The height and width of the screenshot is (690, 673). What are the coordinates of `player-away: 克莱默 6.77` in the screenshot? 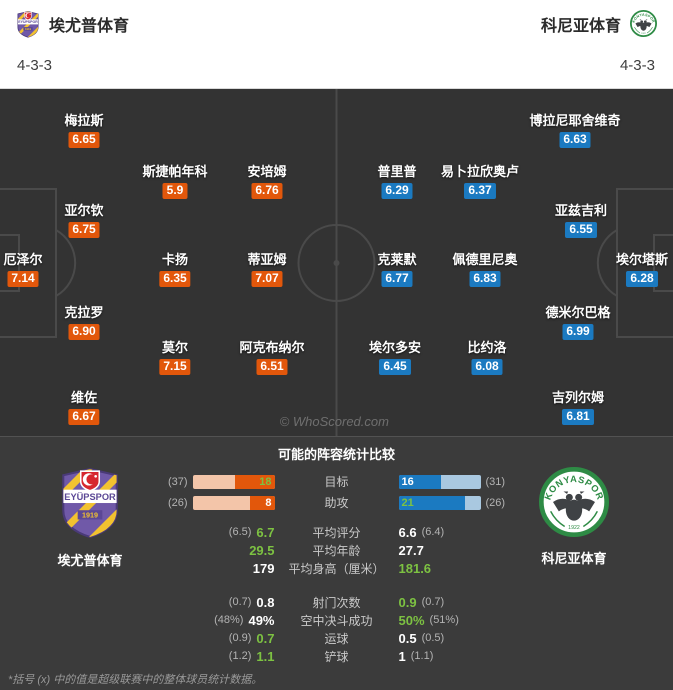 It's located at (397, 268).